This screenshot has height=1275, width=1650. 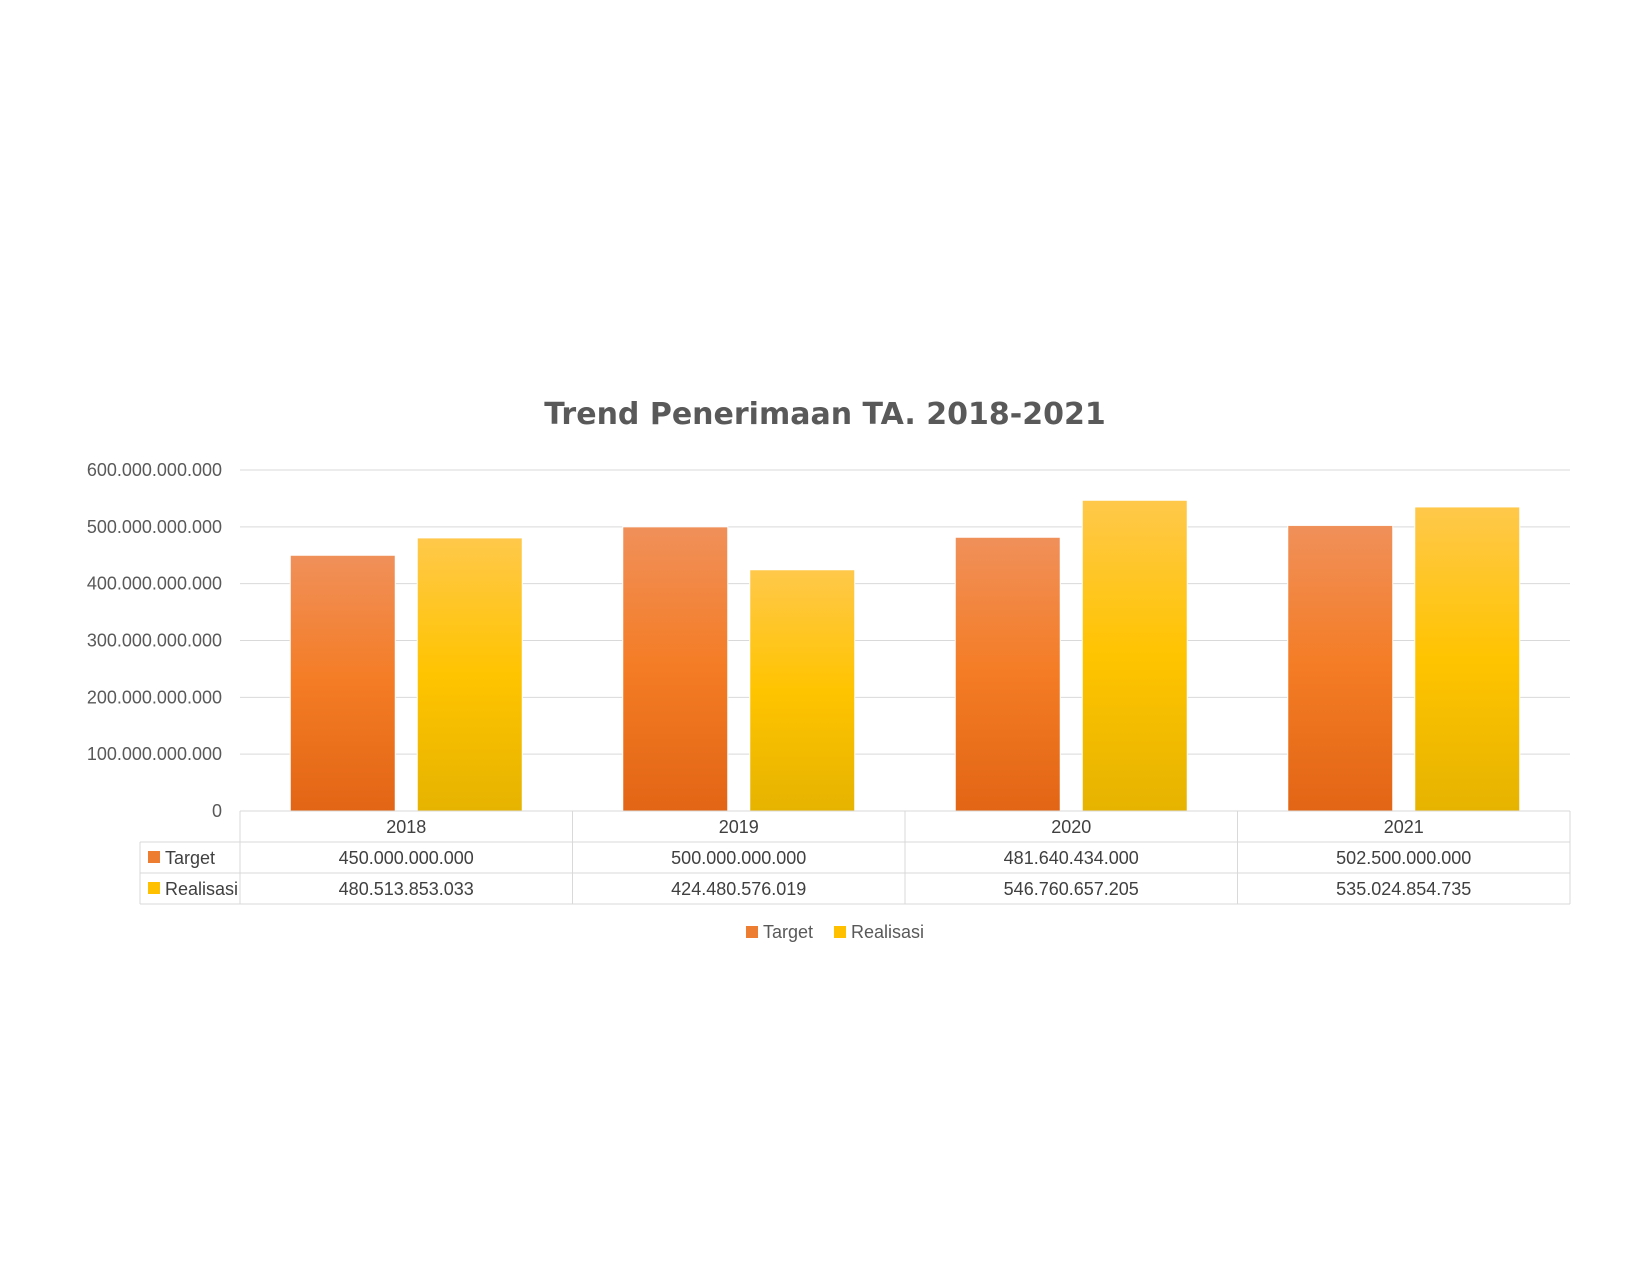 What do you see at coordinates (469, 674) in the screenshot?
I see `bar-realisasi-2018` at bounding box center [469, 674].